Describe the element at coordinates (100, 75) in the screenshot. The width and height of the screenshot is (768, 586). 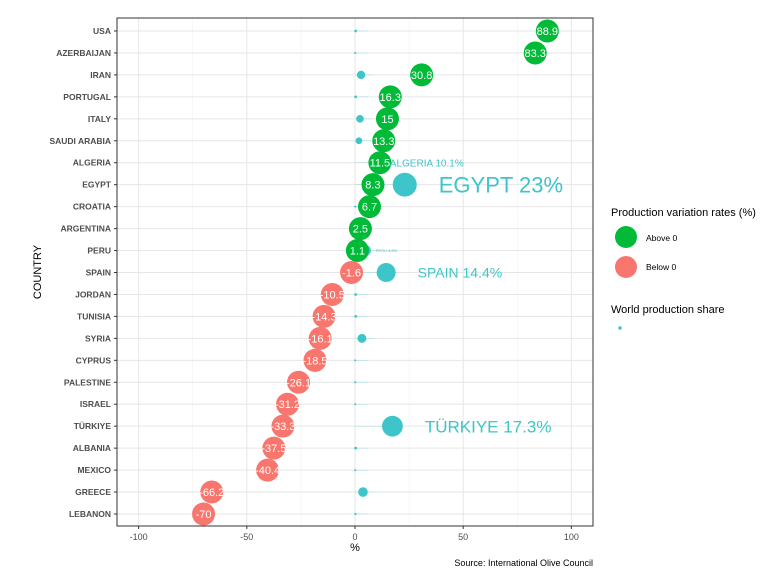
I see `y-tick-label-iran: IRAN` at that location.